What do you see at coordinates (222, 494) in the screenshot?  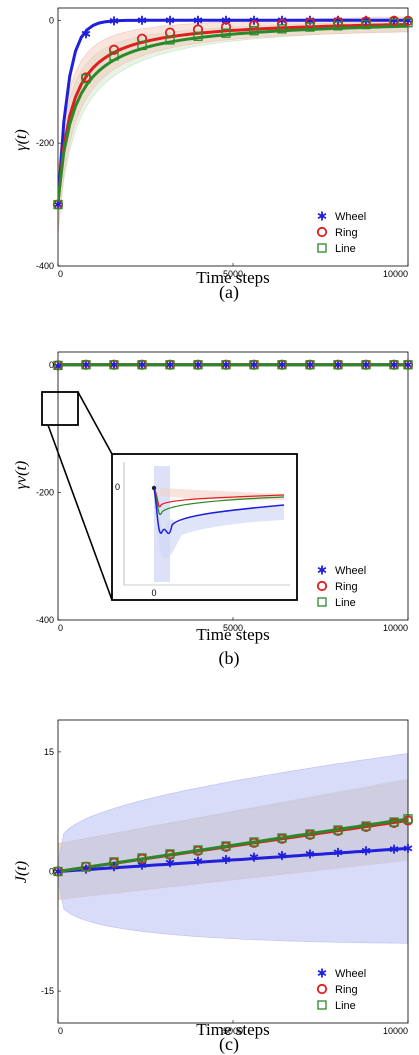 I see `inset-band-ring` at bounding box center [222, 494].